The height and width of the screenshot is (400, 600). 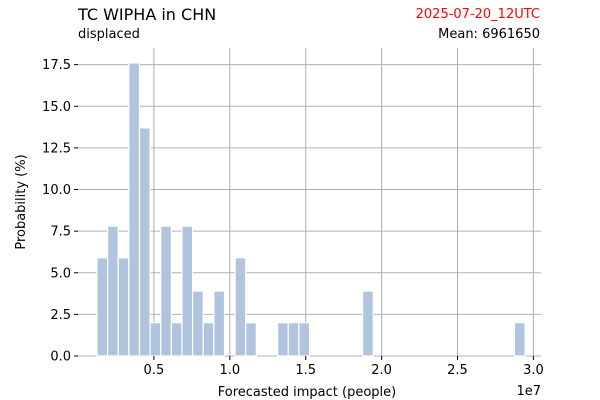 What do you see at coordinates (229, 370) in the screenshot?
I see `x-tick-label: 1.0` at bounding box center [229, 370].